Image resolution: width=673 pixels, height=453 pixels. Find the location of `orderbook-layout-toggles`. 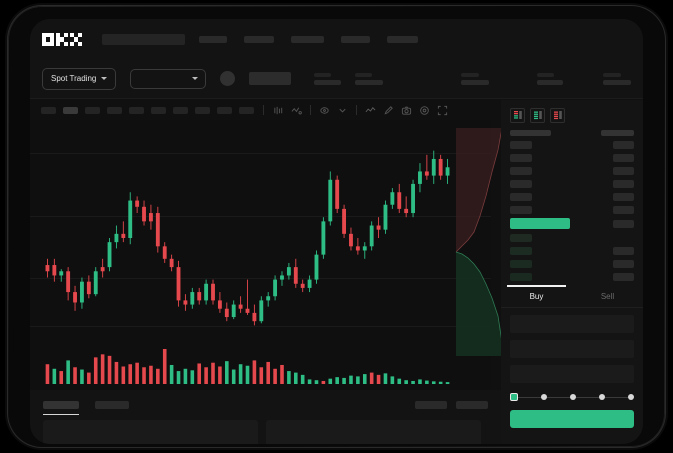

orderbook-layout-toggles is located at coordinates (572, 114).